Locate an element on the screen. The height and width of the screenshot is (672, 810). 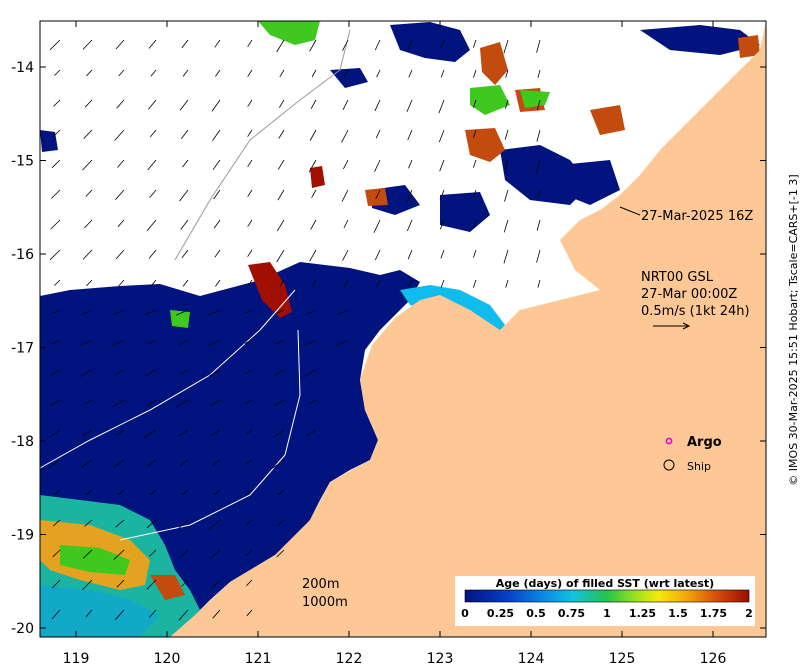
isobath-1000m is located at coordinates (210, 435).